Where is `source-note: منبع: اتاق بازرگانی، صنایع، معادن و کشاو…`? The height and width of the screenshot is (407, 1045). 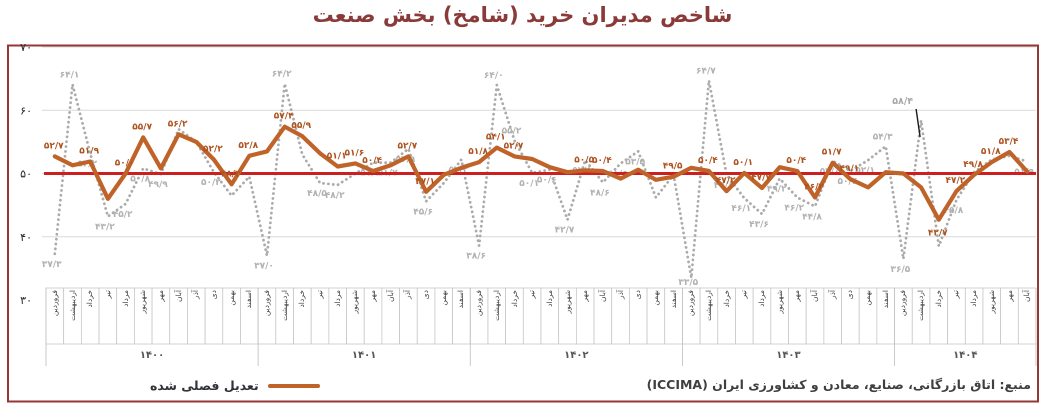 source-note: منبع: اتاق بازرگانی، صنایع، معادن و کشاو… is located at coordinates (838, 384).